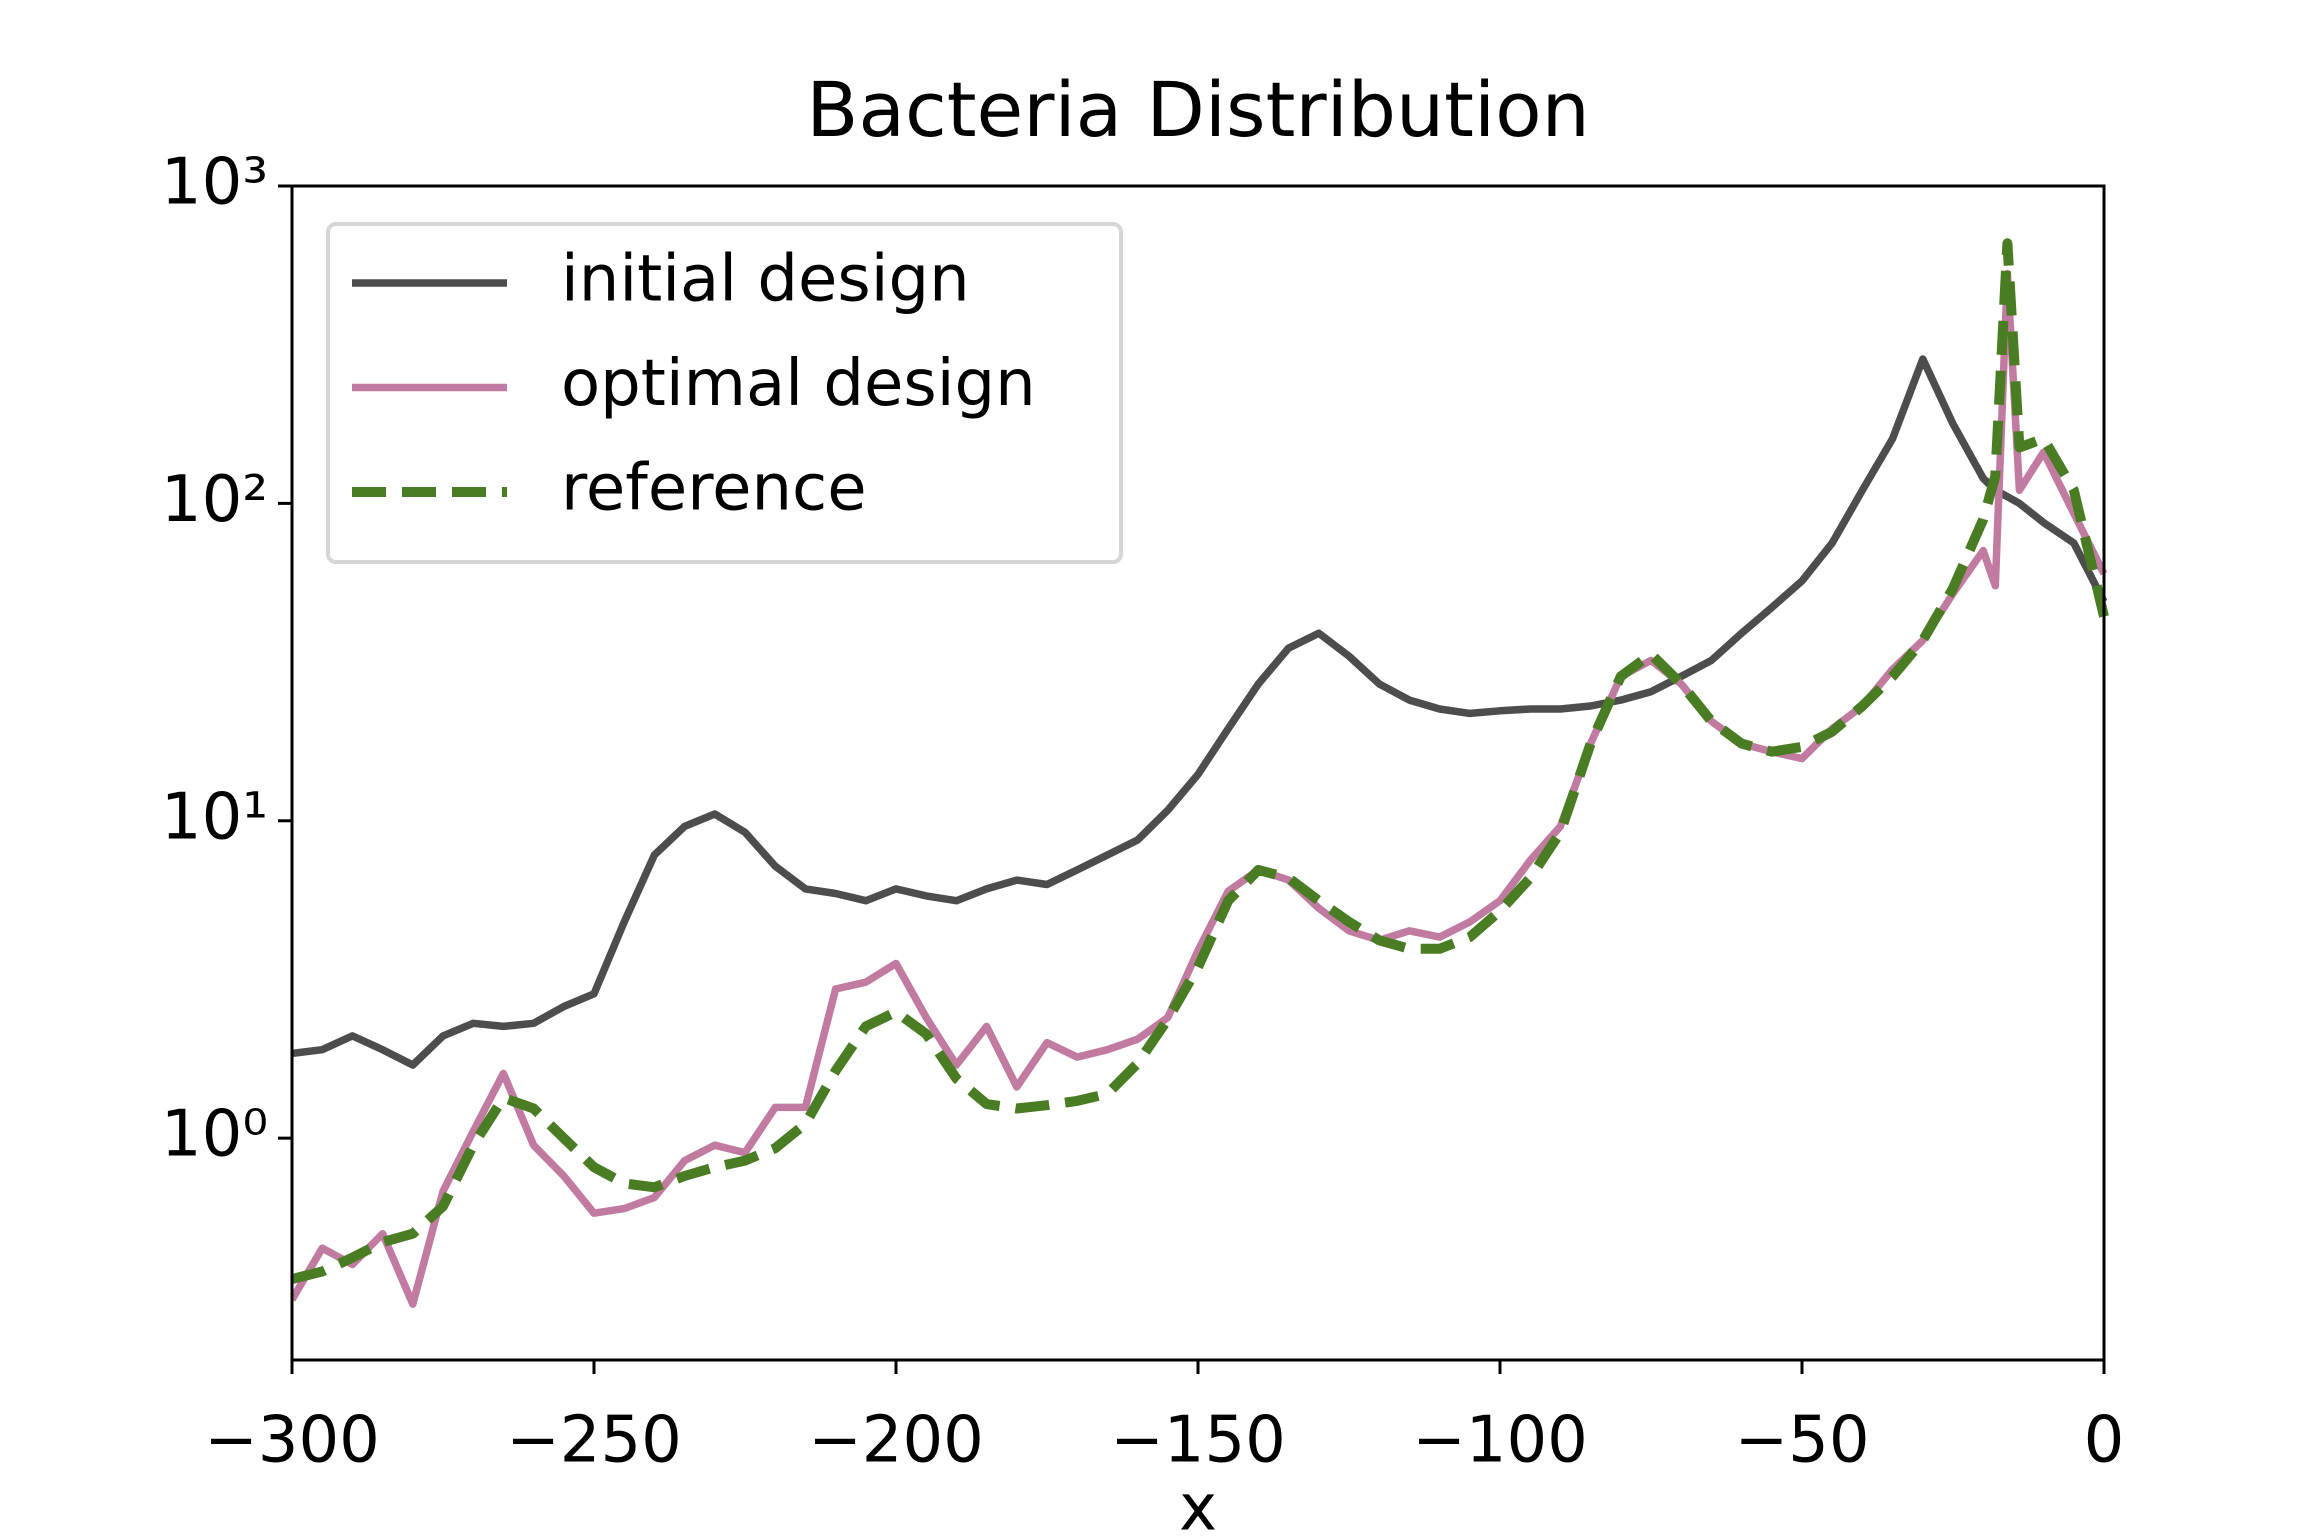  What do you see at coordinates (896, 1441) in the screenshot?
I see `x-tick-label: −200` at bounding box center [896, 1441].